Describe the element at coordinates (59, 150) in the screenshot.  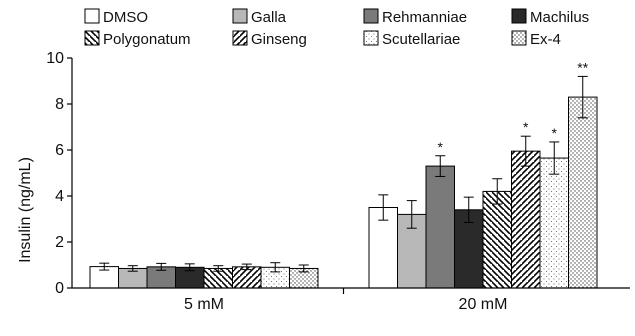
I see `y-tick-label: 6` at that location.